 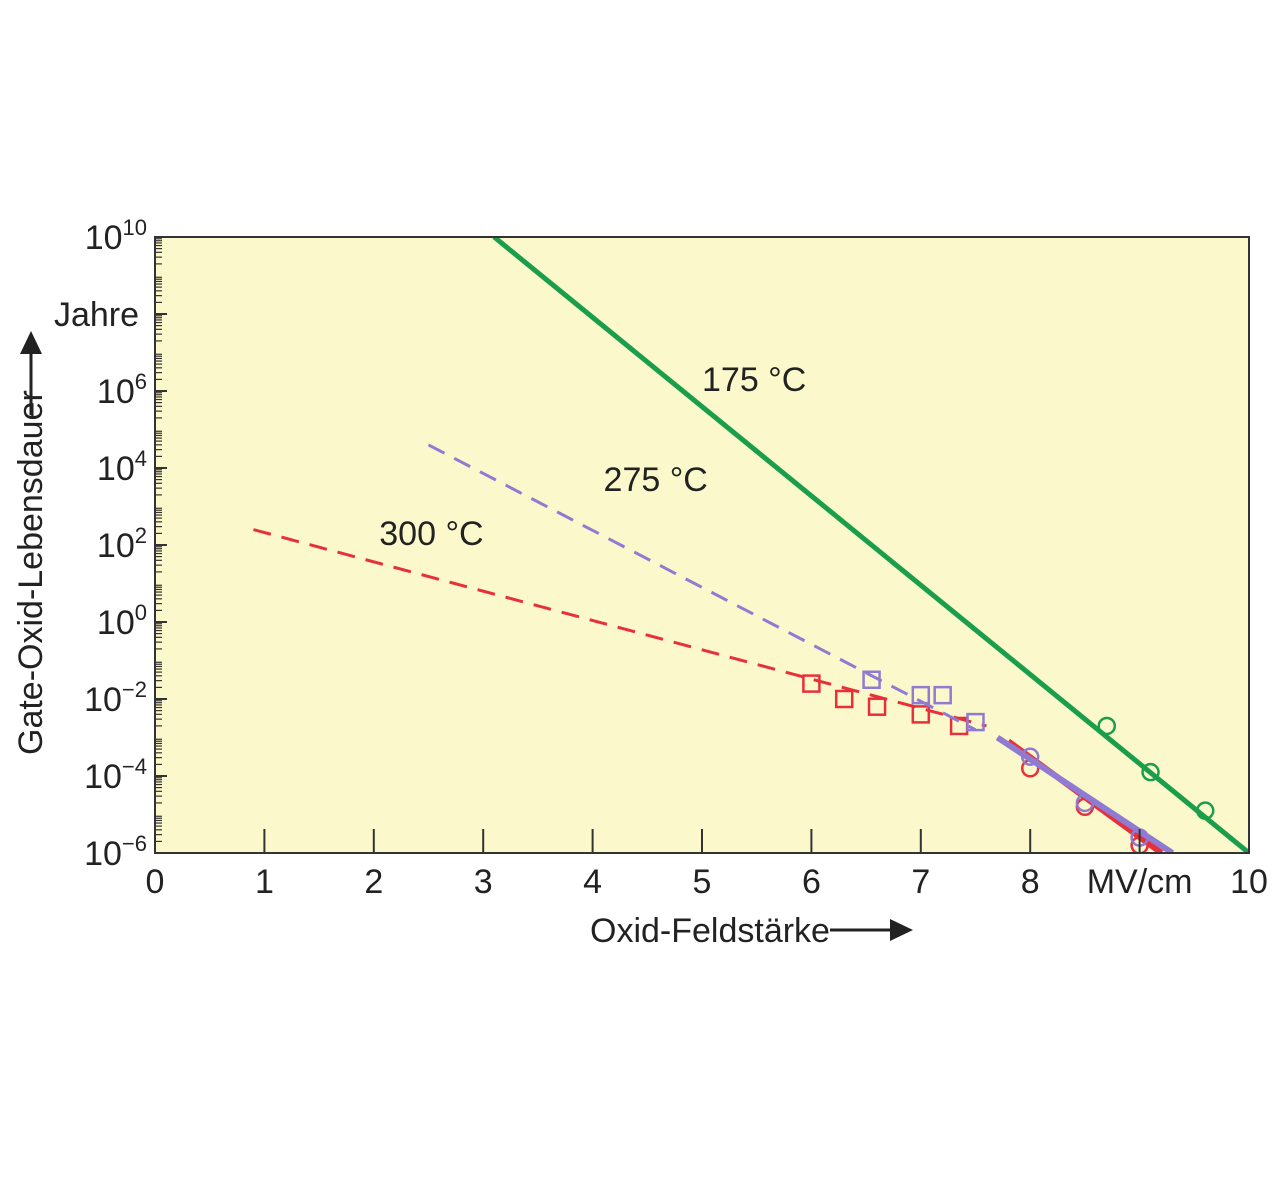 I want to click on x-tick-label-2: 2, so click(x=373, y=882).